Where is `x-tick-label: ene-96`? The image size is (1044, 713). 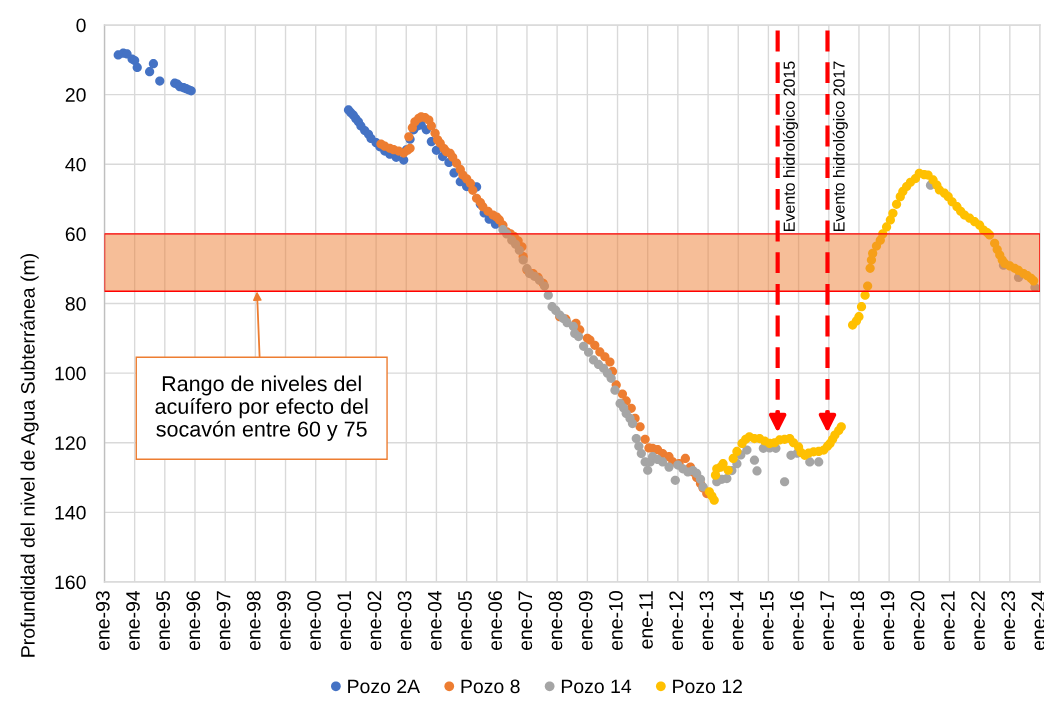
x-tick-label: ene-96 is located at coordinates (193, 621).